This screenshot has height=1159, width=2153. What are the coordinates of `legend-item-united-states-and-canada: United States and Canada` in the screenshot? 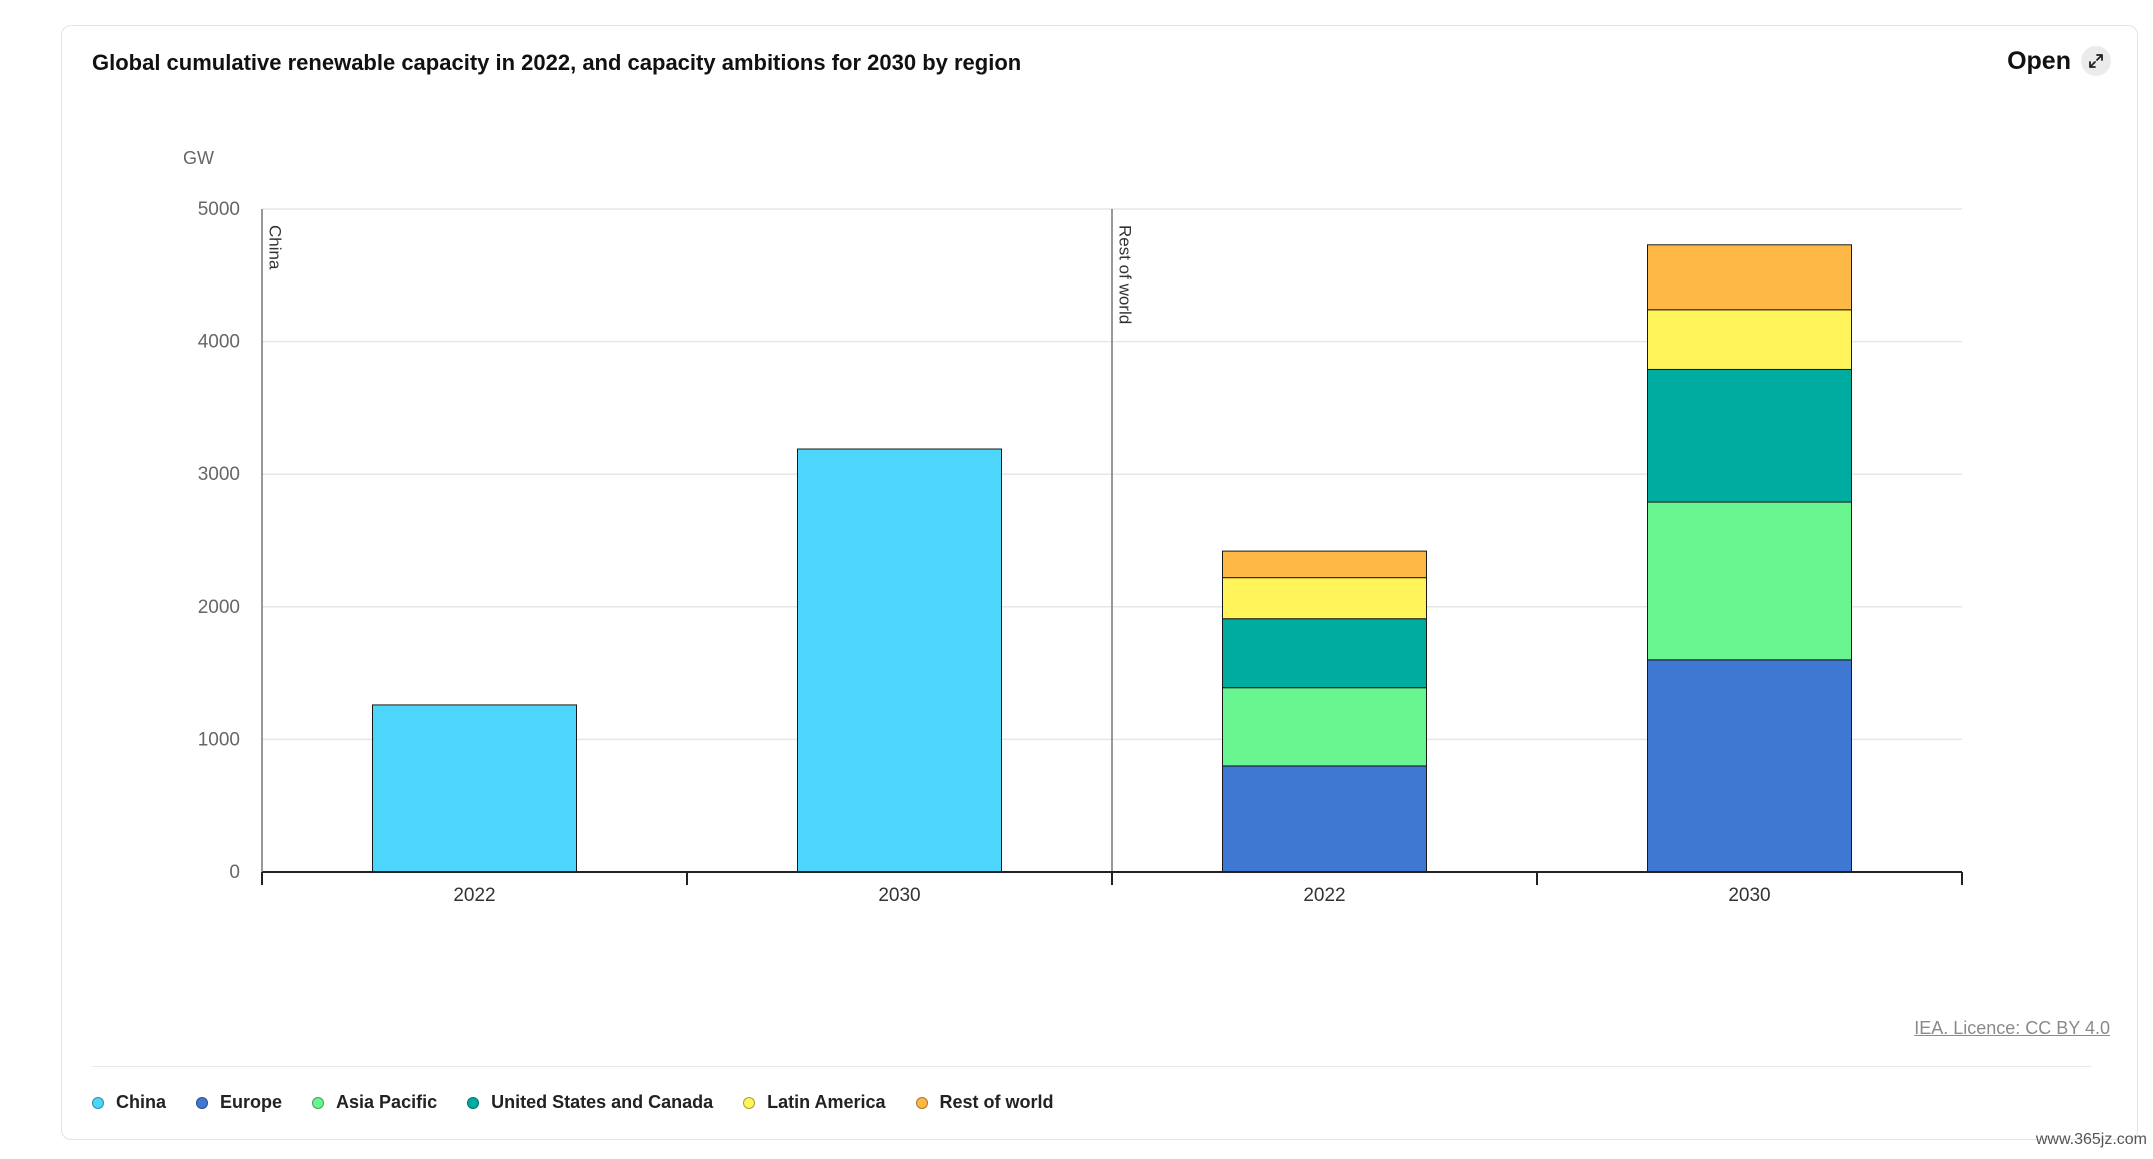 It's located at (590, 1102).